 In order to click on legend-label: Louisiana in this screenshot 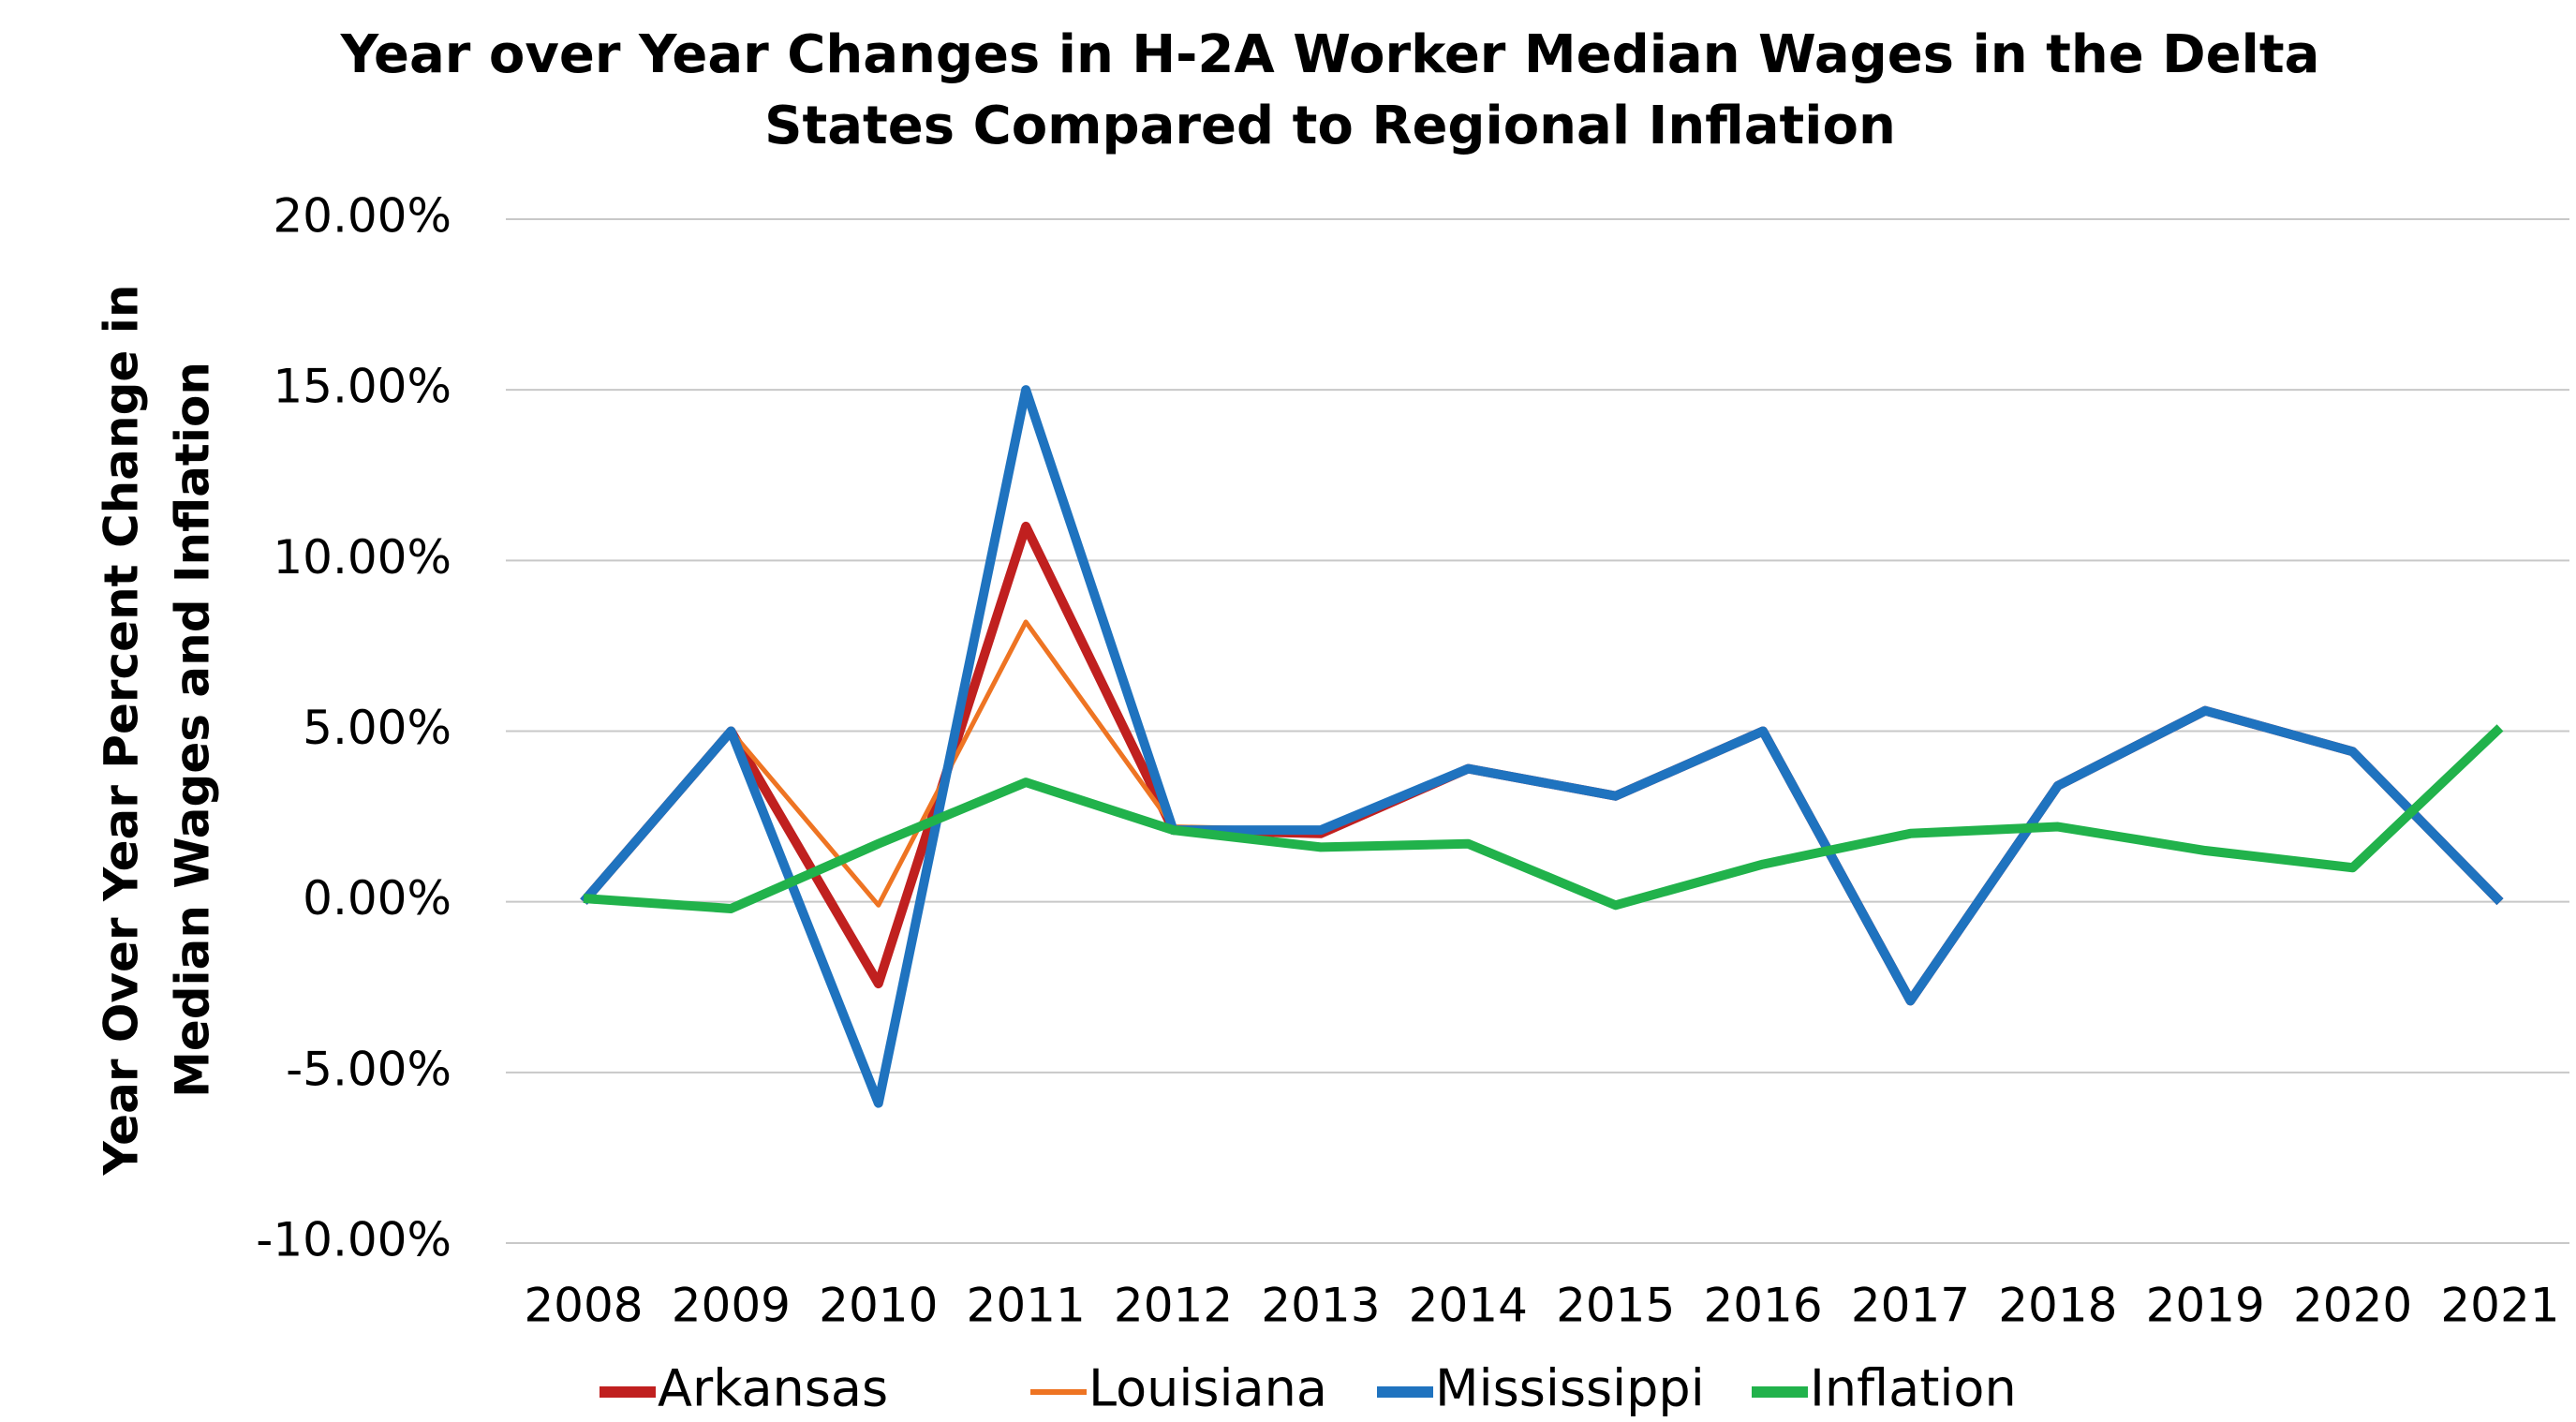, I will do `click(1207, 1389)`.